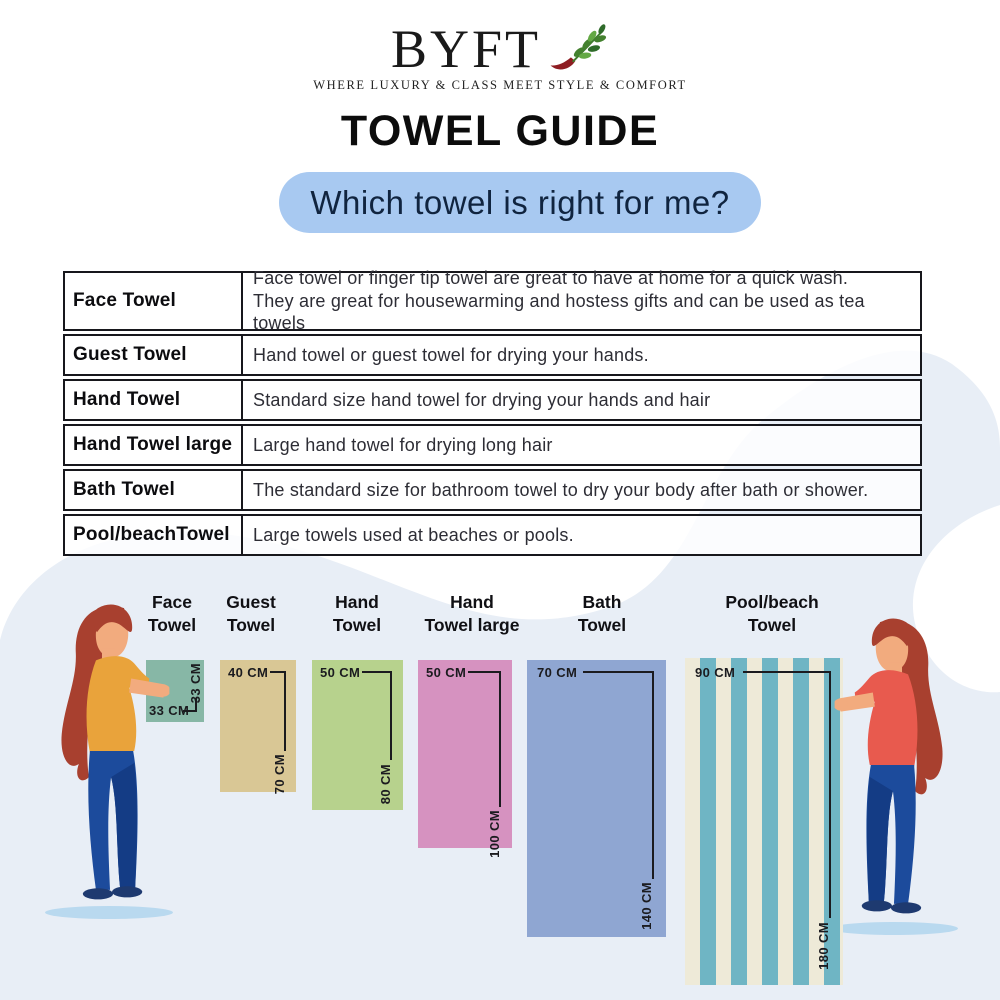 This screenshot has height=1000, width=1000. Describe the element at coordinates (258, 727) in the screenshot. I see `guest-towel-swatch: 40 CM 70 CM` at that location.